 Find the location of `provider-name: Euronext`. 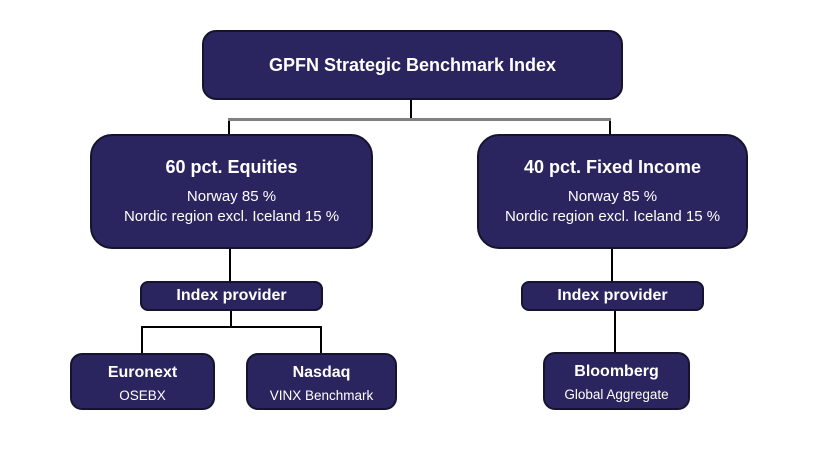

provider-name: Euronext is located at coordinates (142, 372).